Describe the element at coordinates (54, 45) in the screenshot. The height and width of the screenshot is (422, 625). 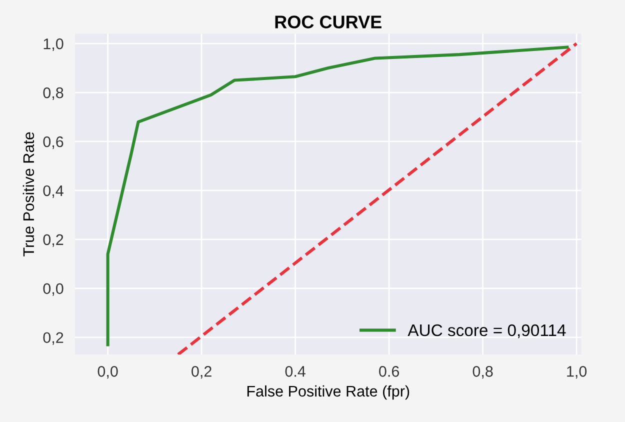
I see `y-tick-label: 1,0` at that location.